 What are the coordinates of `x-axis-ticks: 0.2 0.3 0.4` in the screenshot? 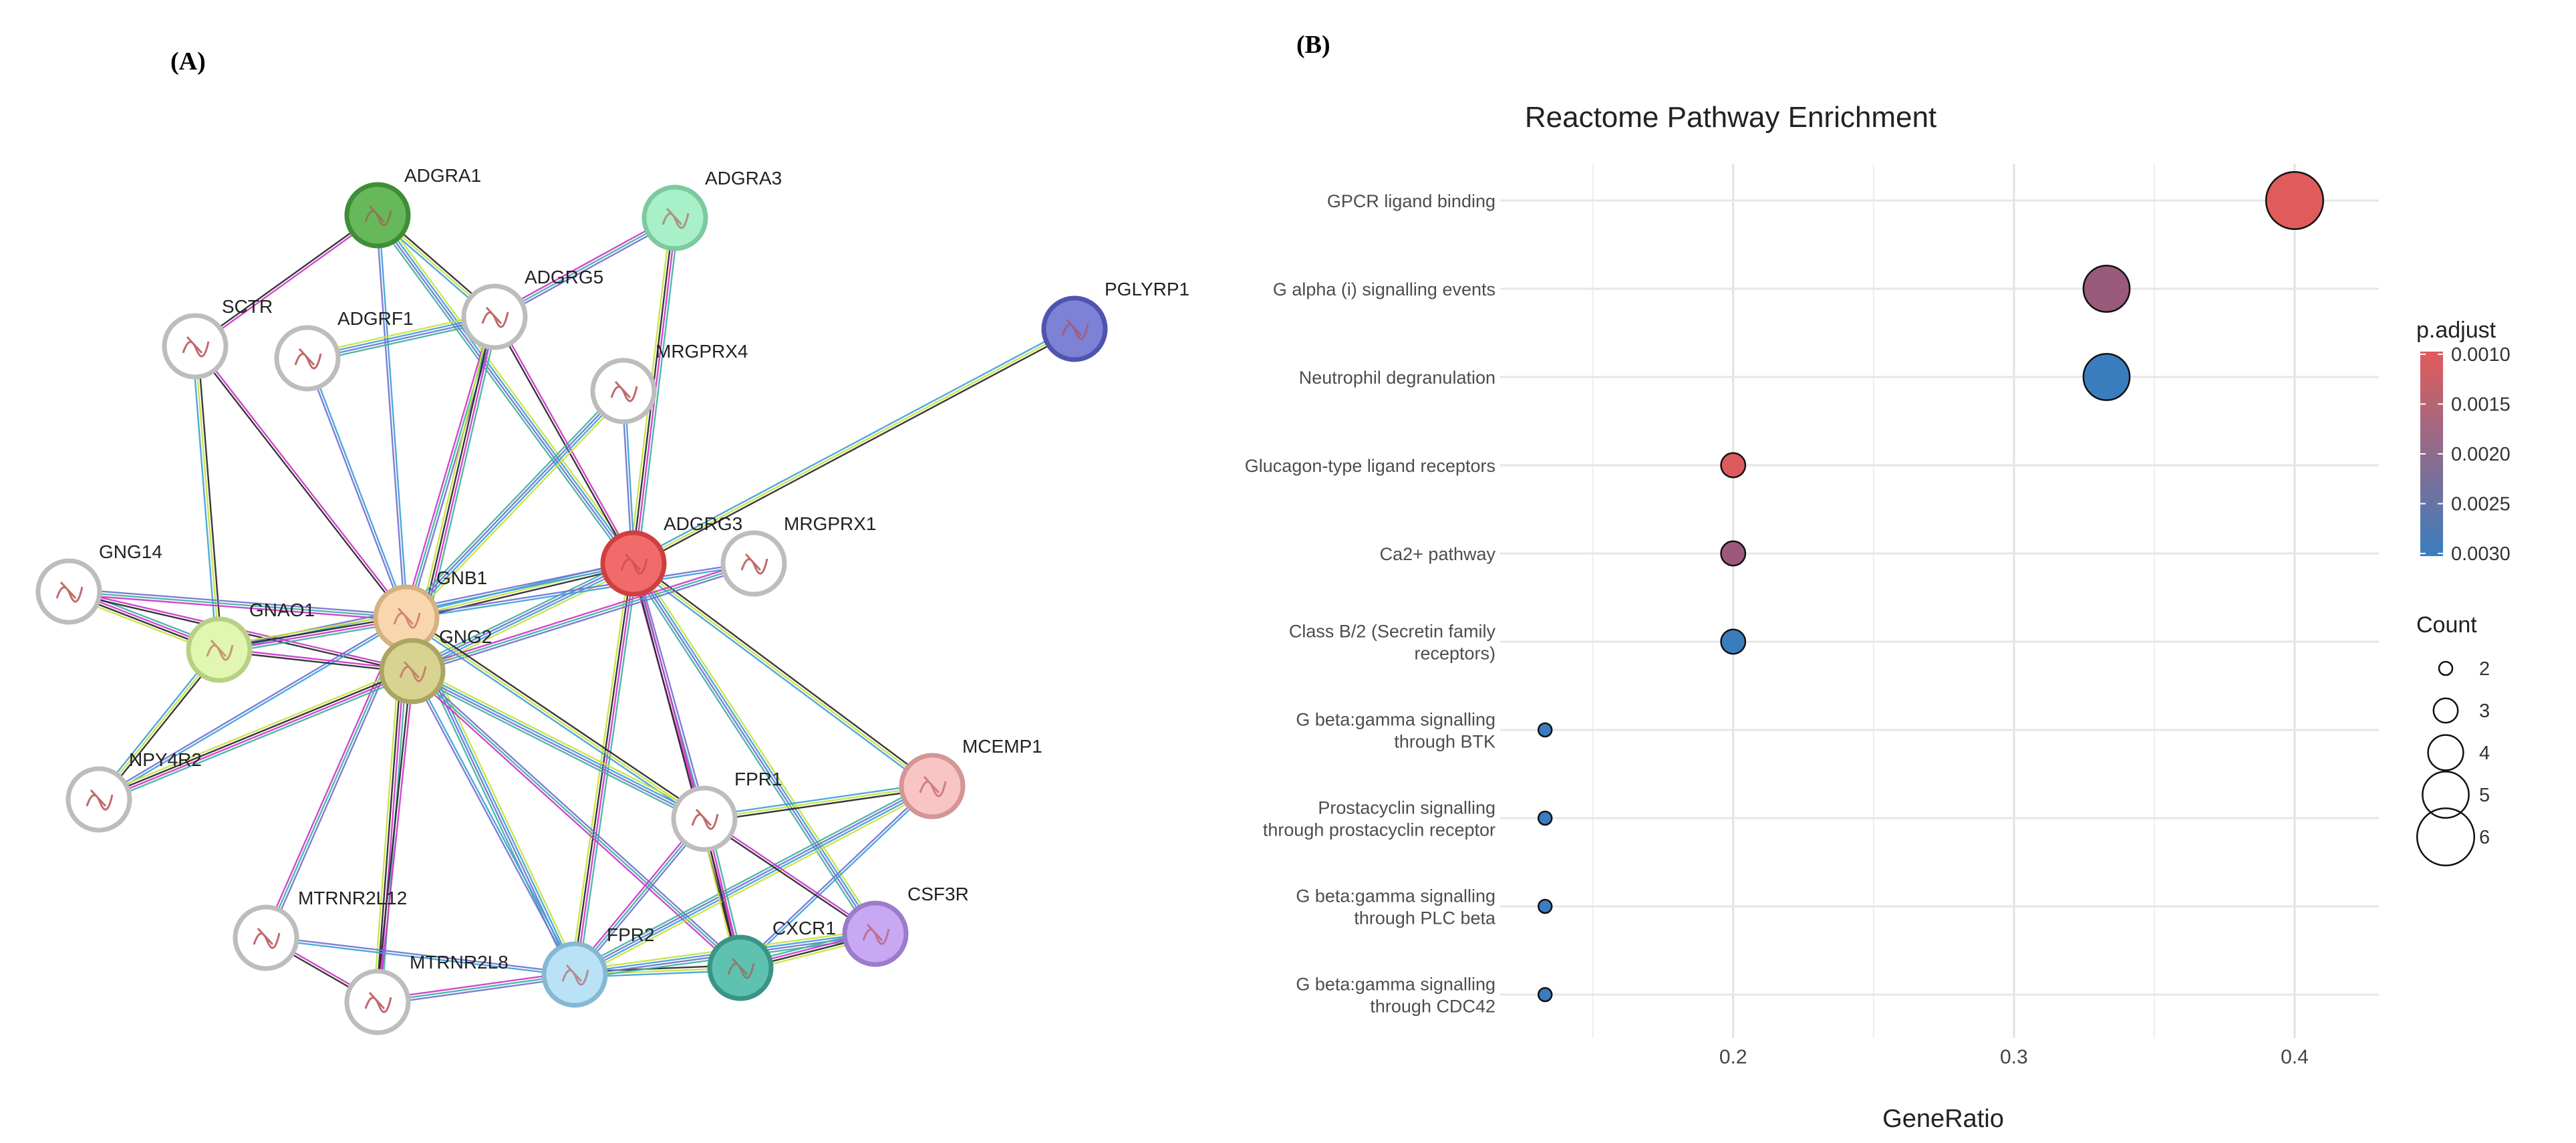 It's located at (2014, 1057).